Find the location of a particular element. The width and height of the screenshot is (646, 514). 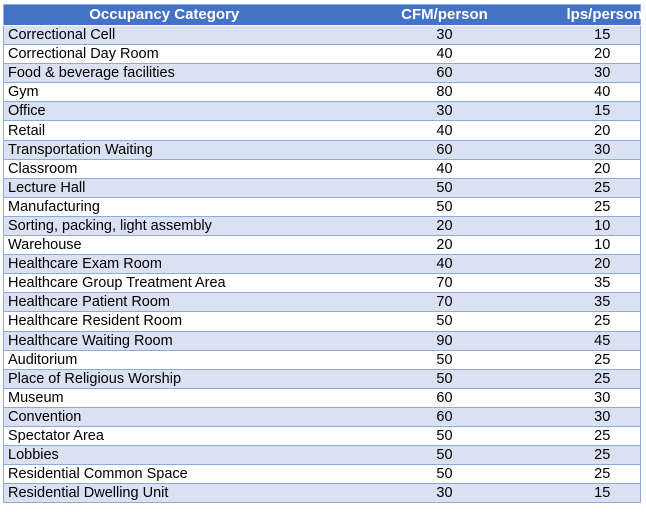

cell-occupancy-category: Office is located at coordinates (164, 111).